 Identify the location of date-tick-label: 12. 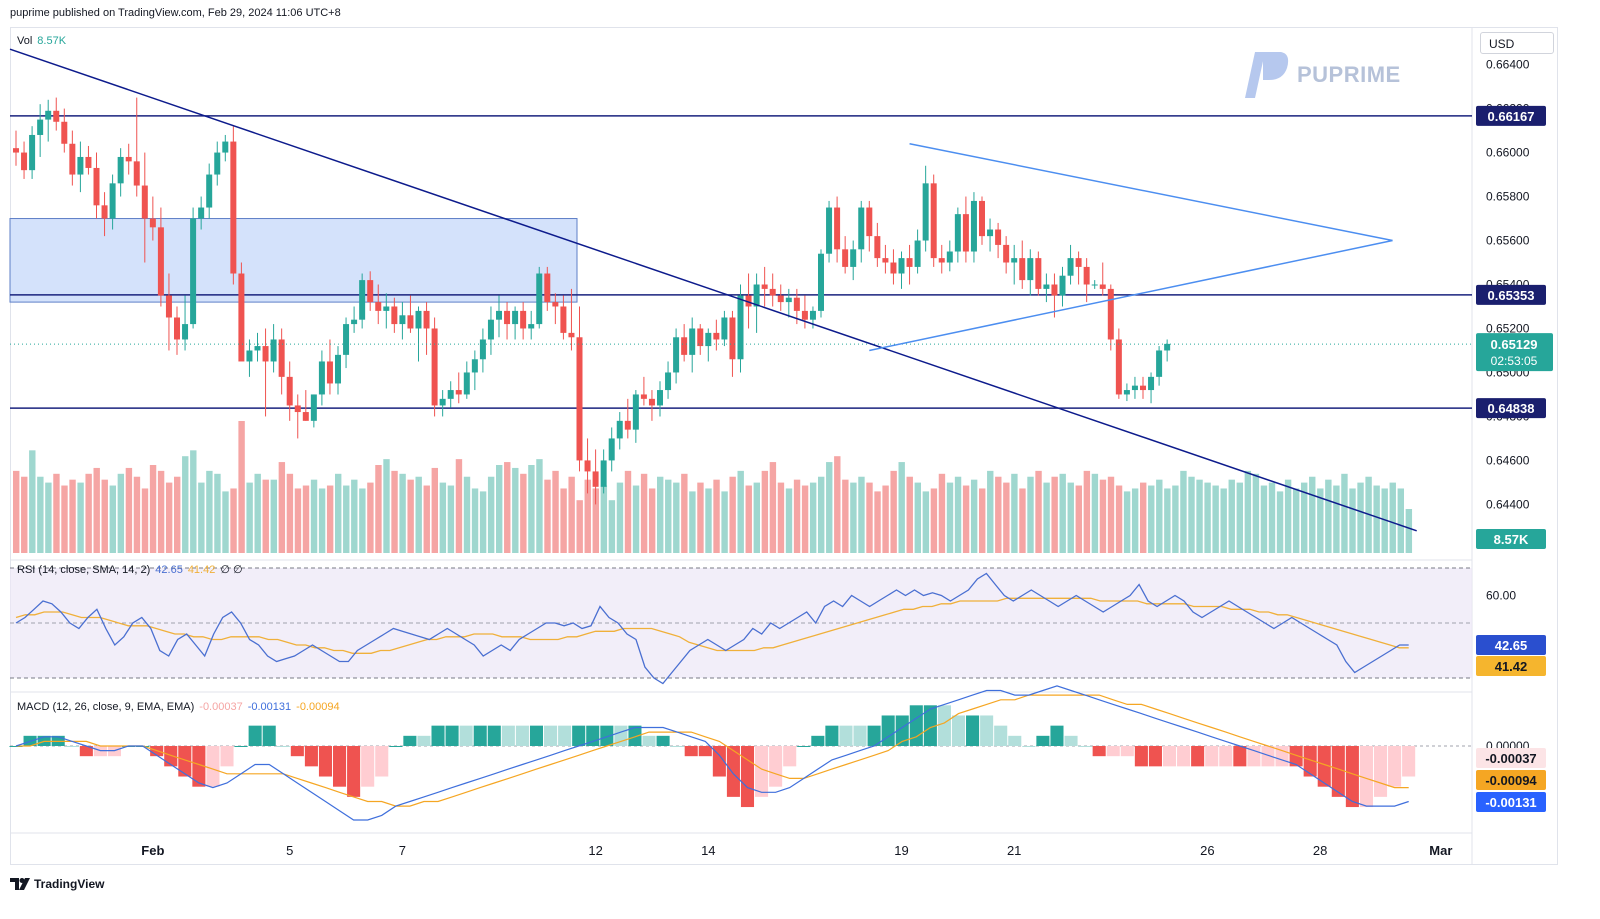
(595, 850).